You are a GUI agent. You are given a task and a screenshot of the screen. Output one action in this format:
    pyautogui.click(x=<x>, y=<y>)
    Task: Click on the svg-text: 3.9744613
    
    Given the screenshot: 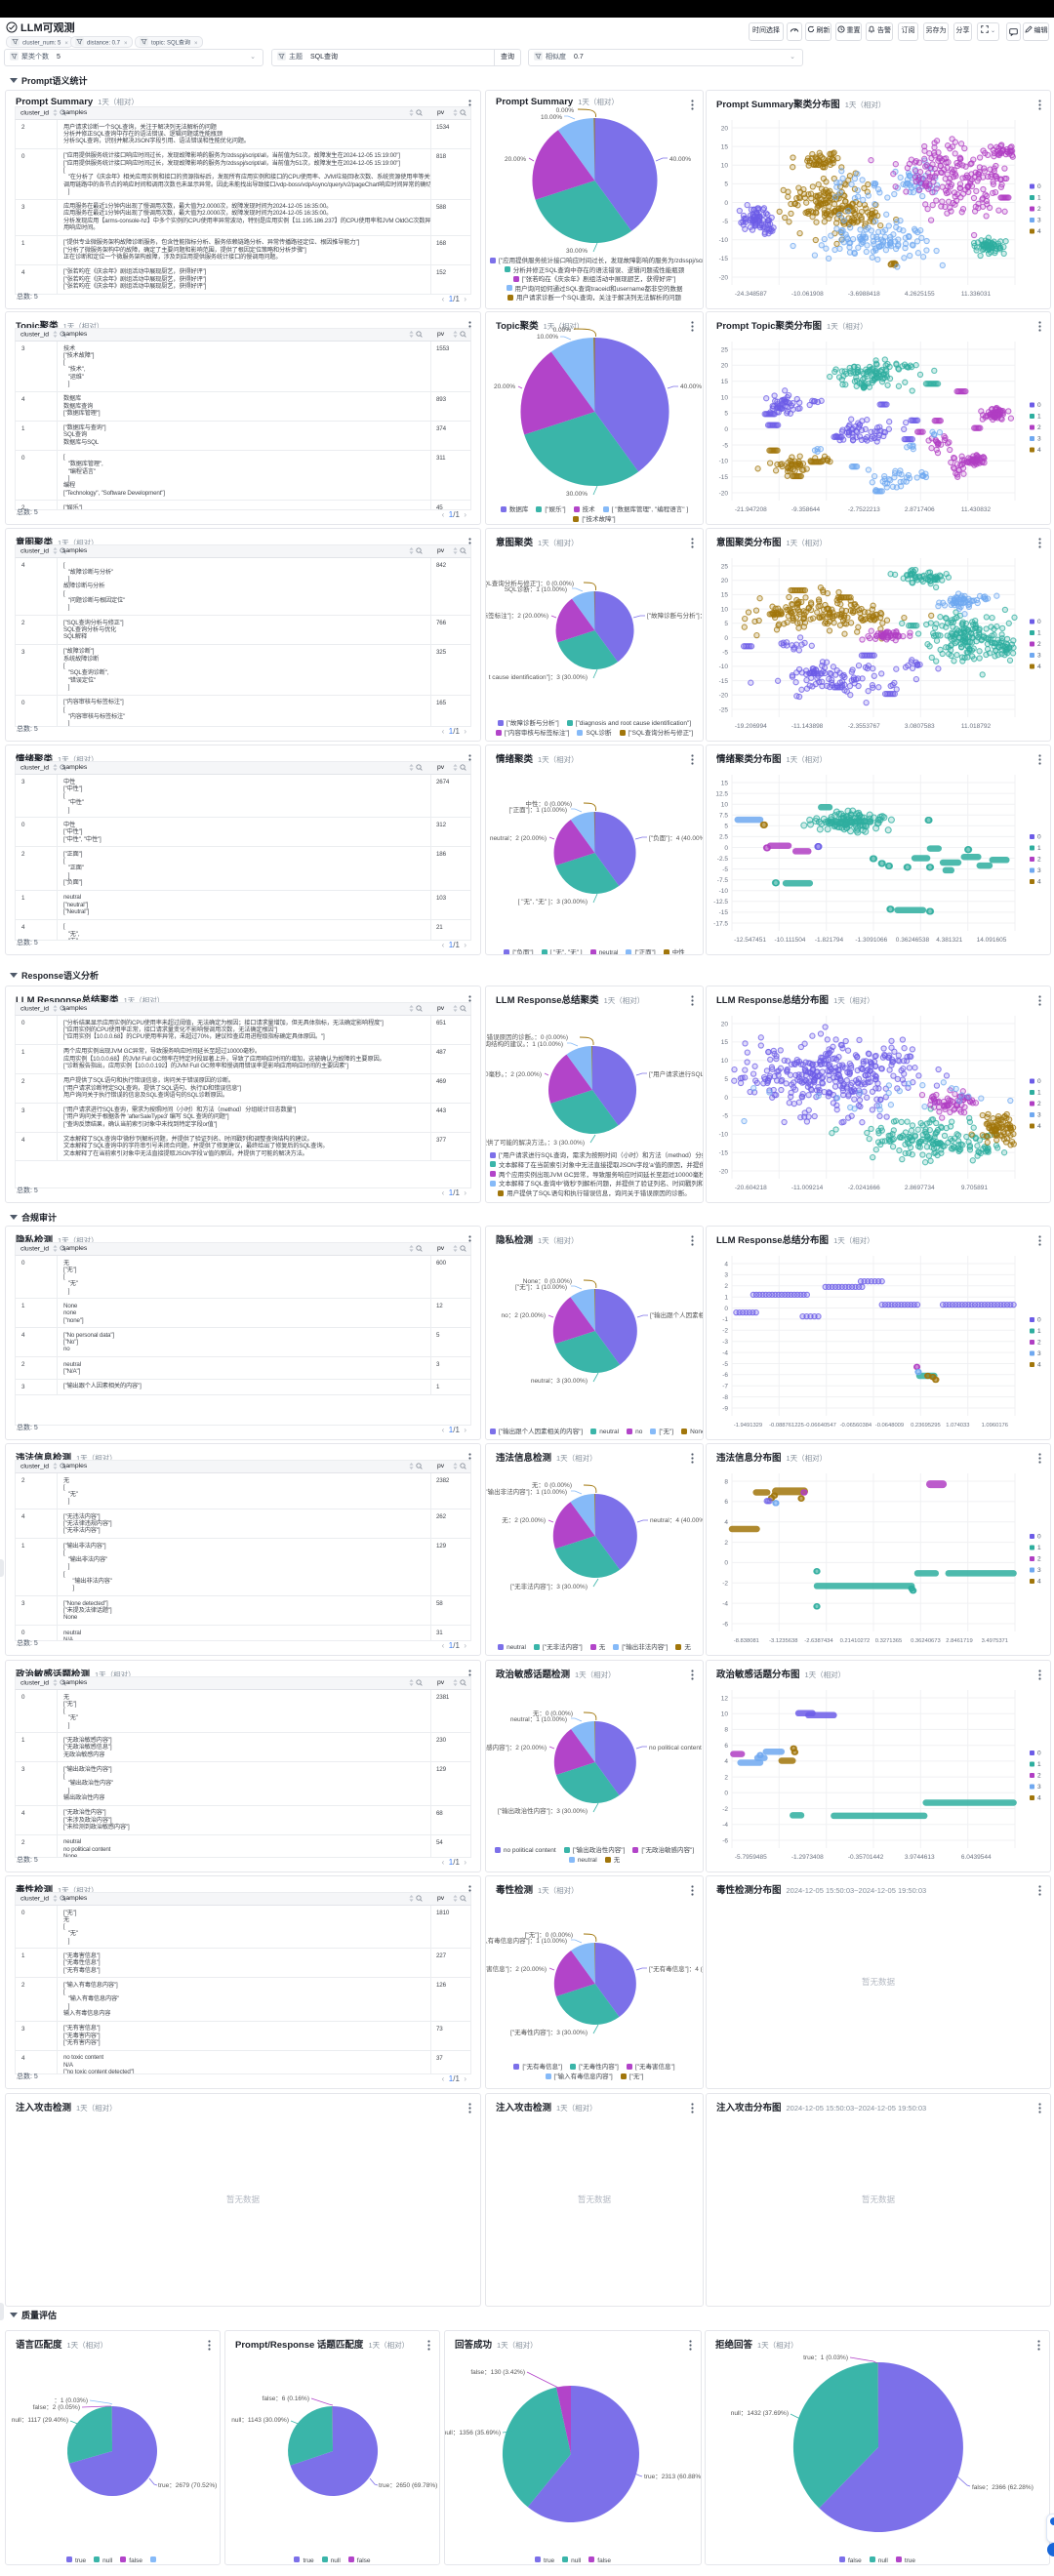 What is the action you would take?
    pyautogui.click(x=920, y=1857)
    